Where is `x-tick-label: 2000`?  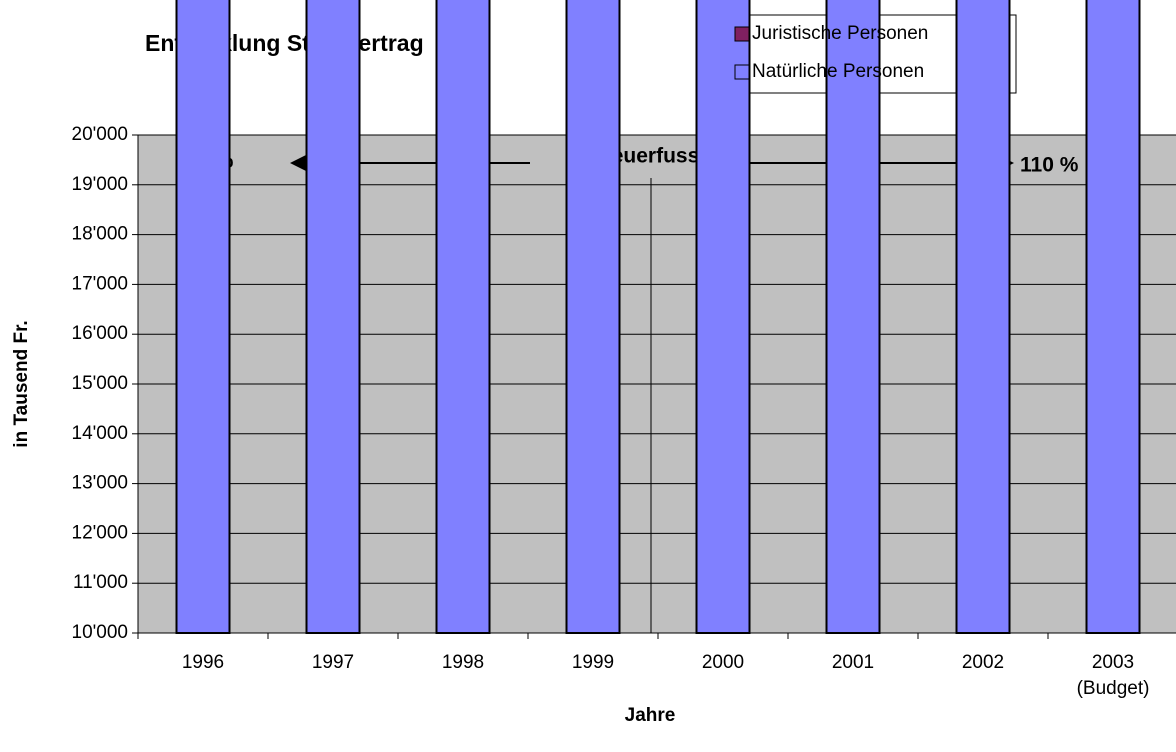 x-tick-label: 2000 is located at coordinates (723, 662).